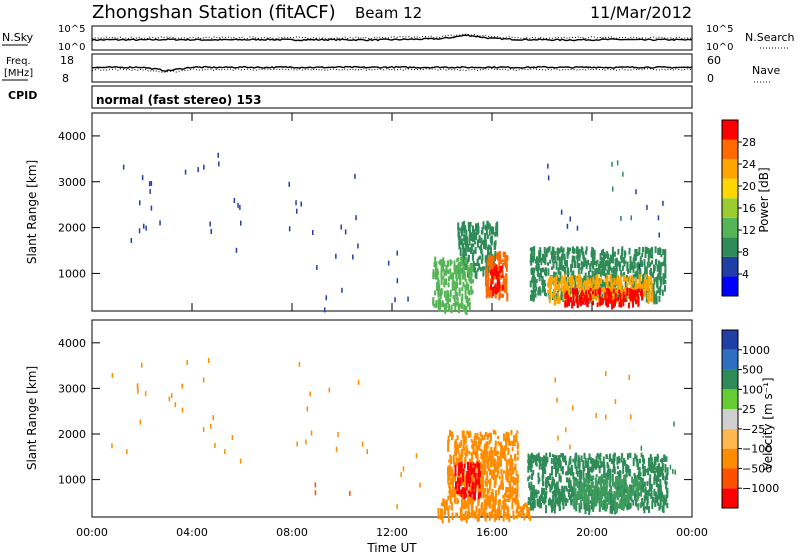 This screenshot has width=800, height=554. I want to click on ytick-label: 4000, so click(72, 136).